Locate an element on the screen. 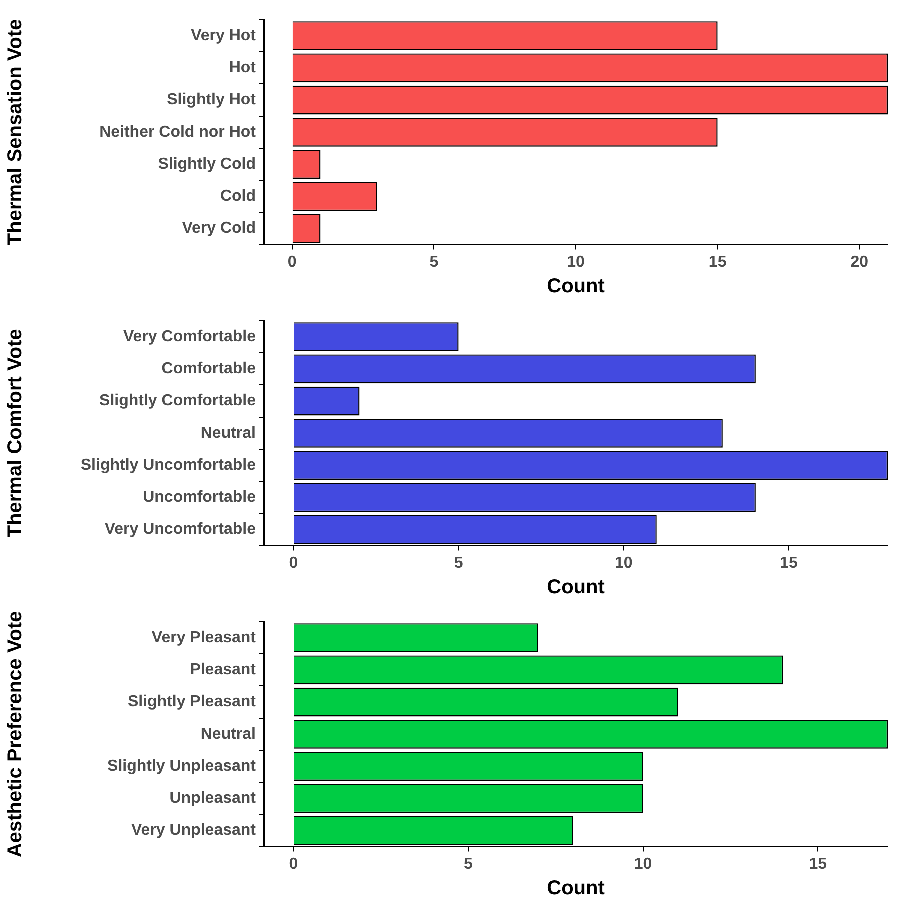  y-tick-label: Very Comfortable is located at coordinates (190, 337).